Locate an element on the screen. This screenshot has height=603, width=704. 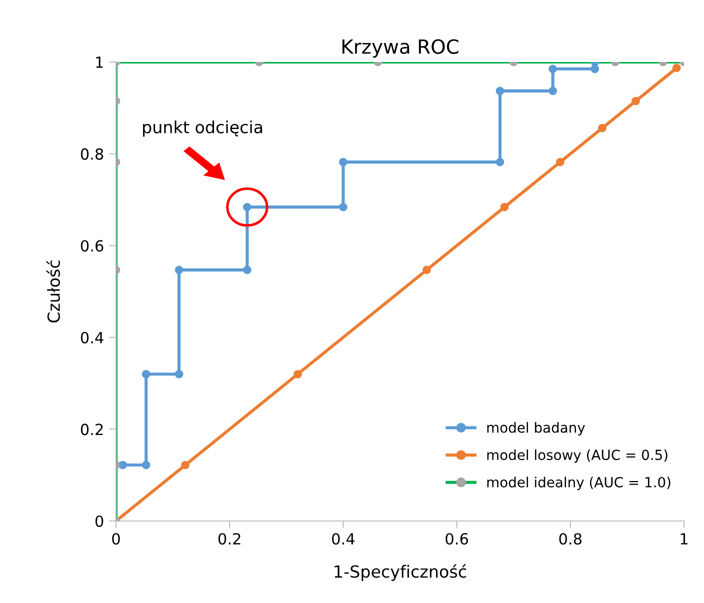
annotation: punkt odcięcia is located at coordinates (202, 128).